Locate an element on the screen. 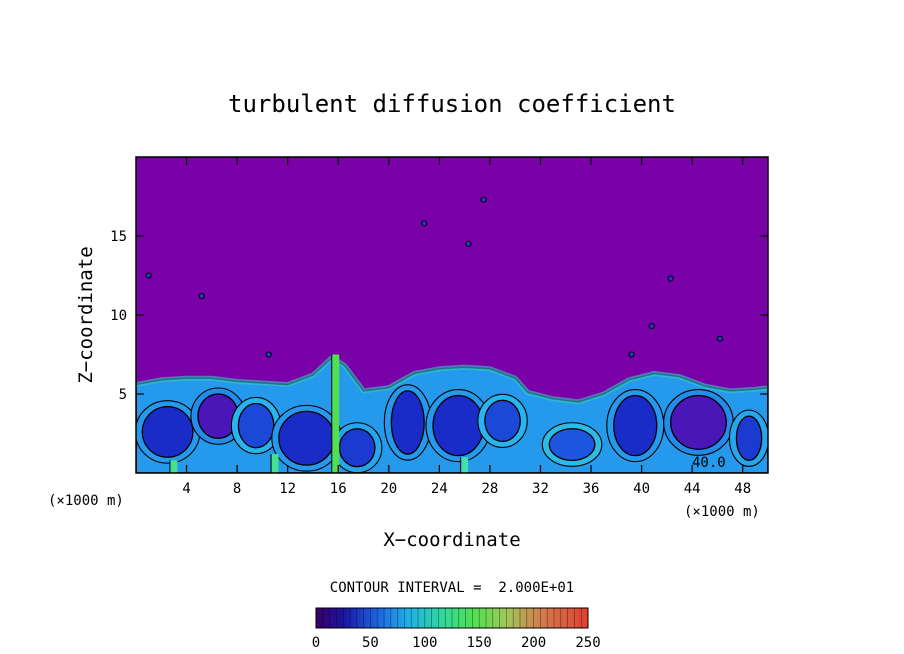 This screenshot has width=904, height=654. x-tick-label: 36 is located at coordinates (591, 489).